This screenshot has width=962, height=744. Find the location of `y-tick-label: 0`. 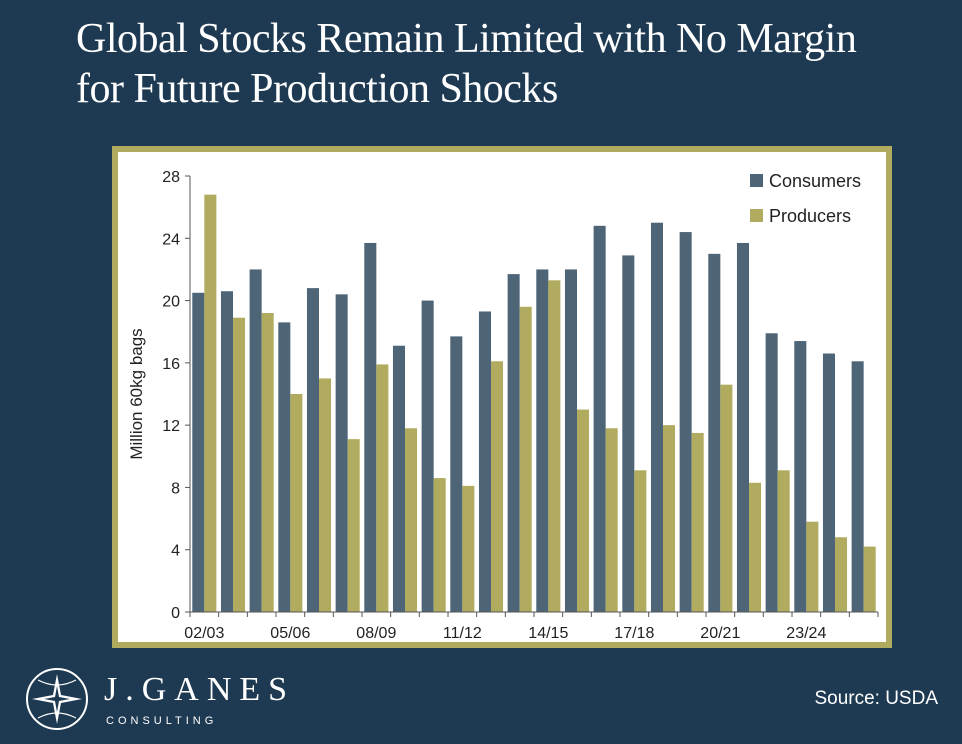

y-tick-label: 0 is located at coordinates (175, 613).